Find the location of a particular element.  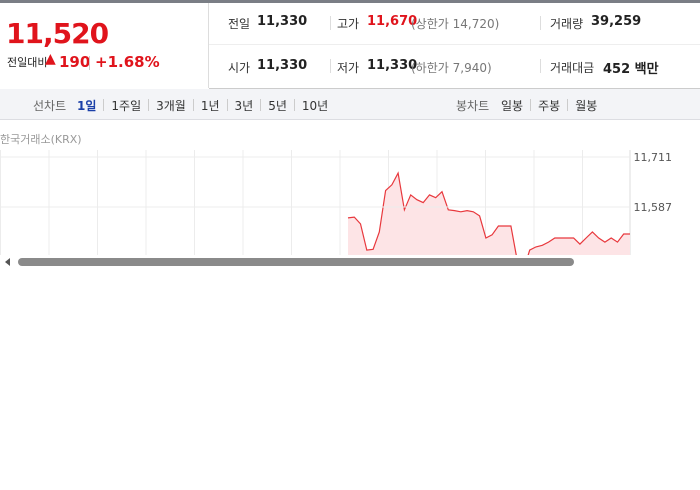

stat-label: 저가 is located at coordinates (348, 68).